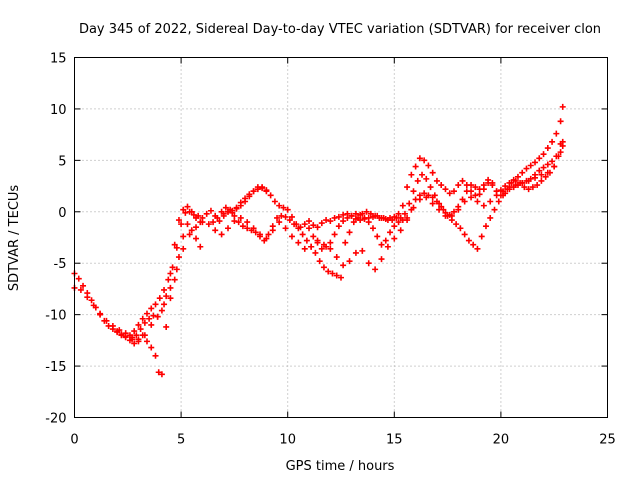 The image size is (640, 480). Describe the element at coordinates (14, 238) in the screenshot. I see `y-axis-label: SDTVAR / TECUs` at that location.